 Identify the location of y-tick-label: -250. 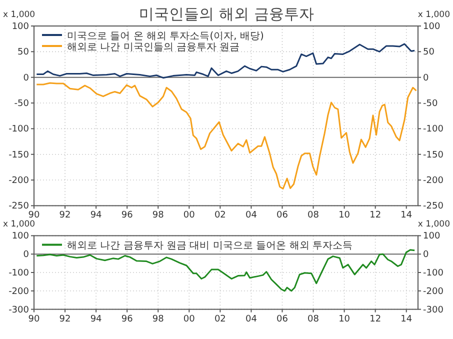
(19, 207).